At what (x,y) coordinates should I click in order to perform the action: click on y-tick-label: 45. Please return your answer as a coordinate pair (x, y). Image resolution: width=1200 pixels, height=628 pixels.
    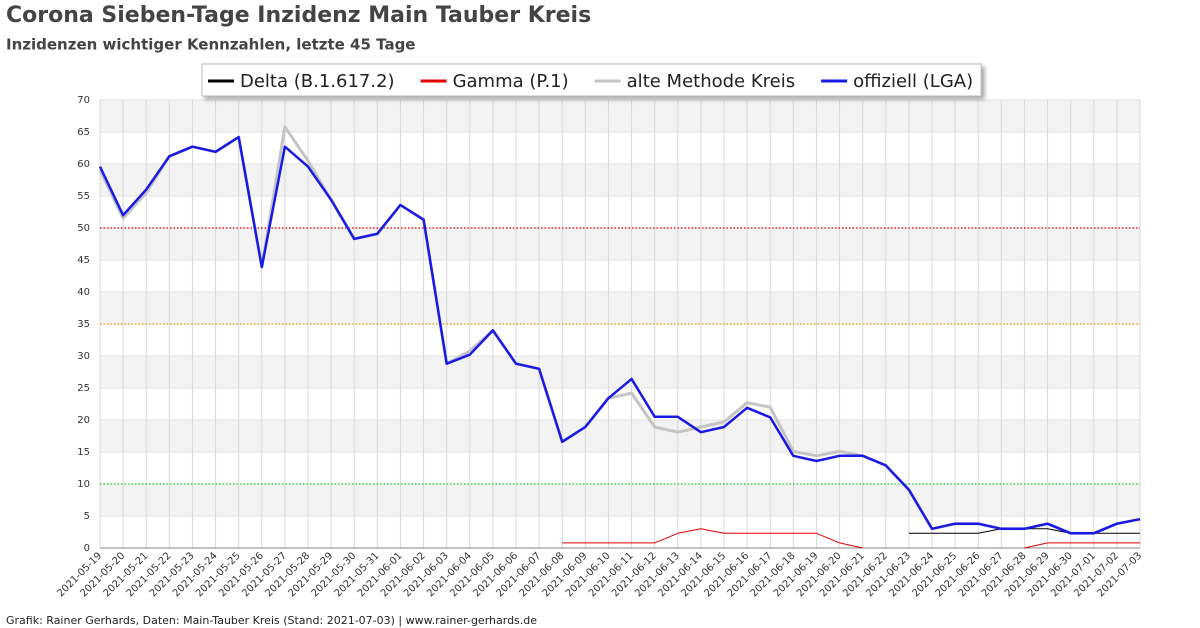
    Looking at the image, I should click on (83, 260).